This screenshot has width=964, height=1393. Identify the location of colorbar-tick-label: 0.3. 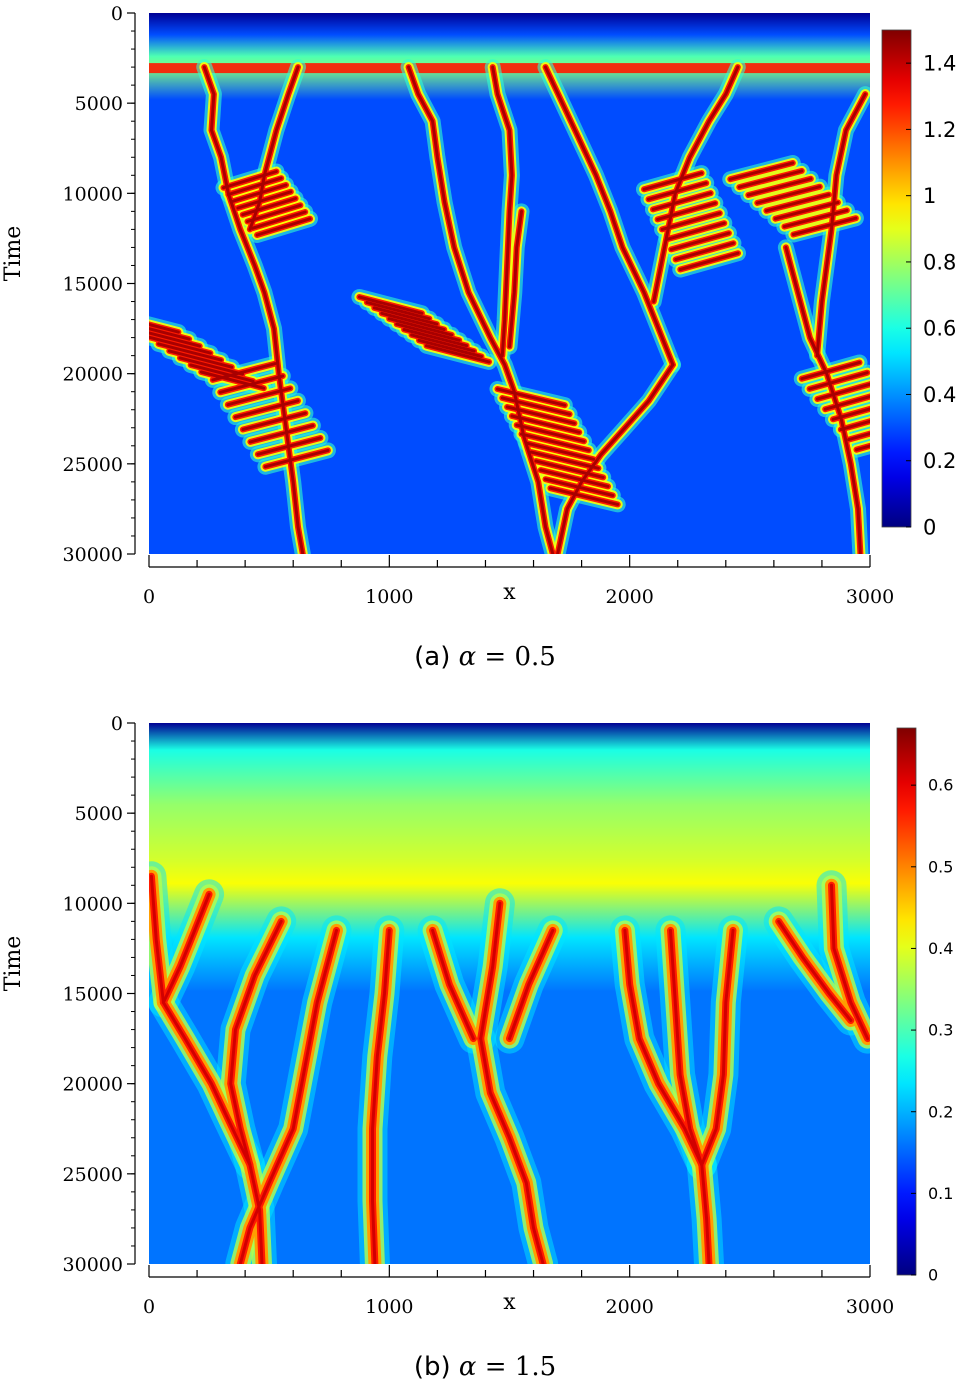
(940, 1030).